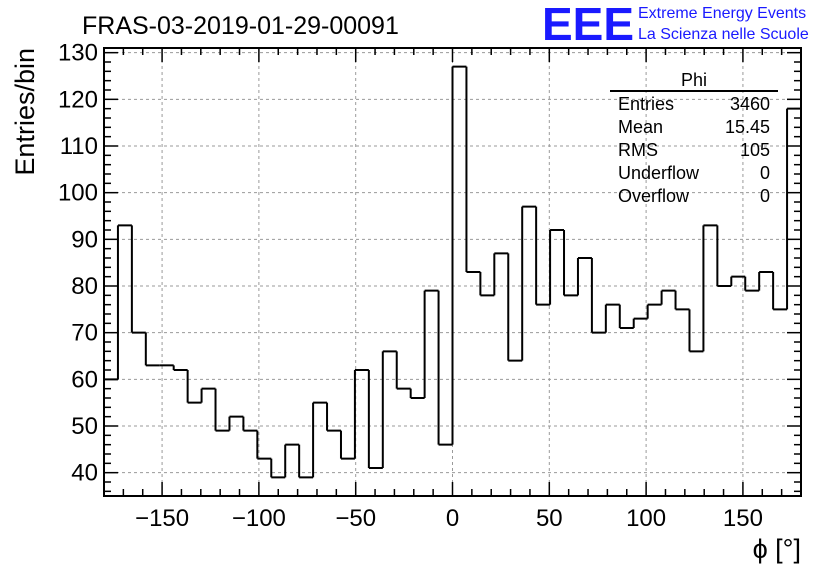  What do you see at coordinates (84, 286) in the screenshot?
I see `y-tick-label: 80` at bounding box center [84, 286].